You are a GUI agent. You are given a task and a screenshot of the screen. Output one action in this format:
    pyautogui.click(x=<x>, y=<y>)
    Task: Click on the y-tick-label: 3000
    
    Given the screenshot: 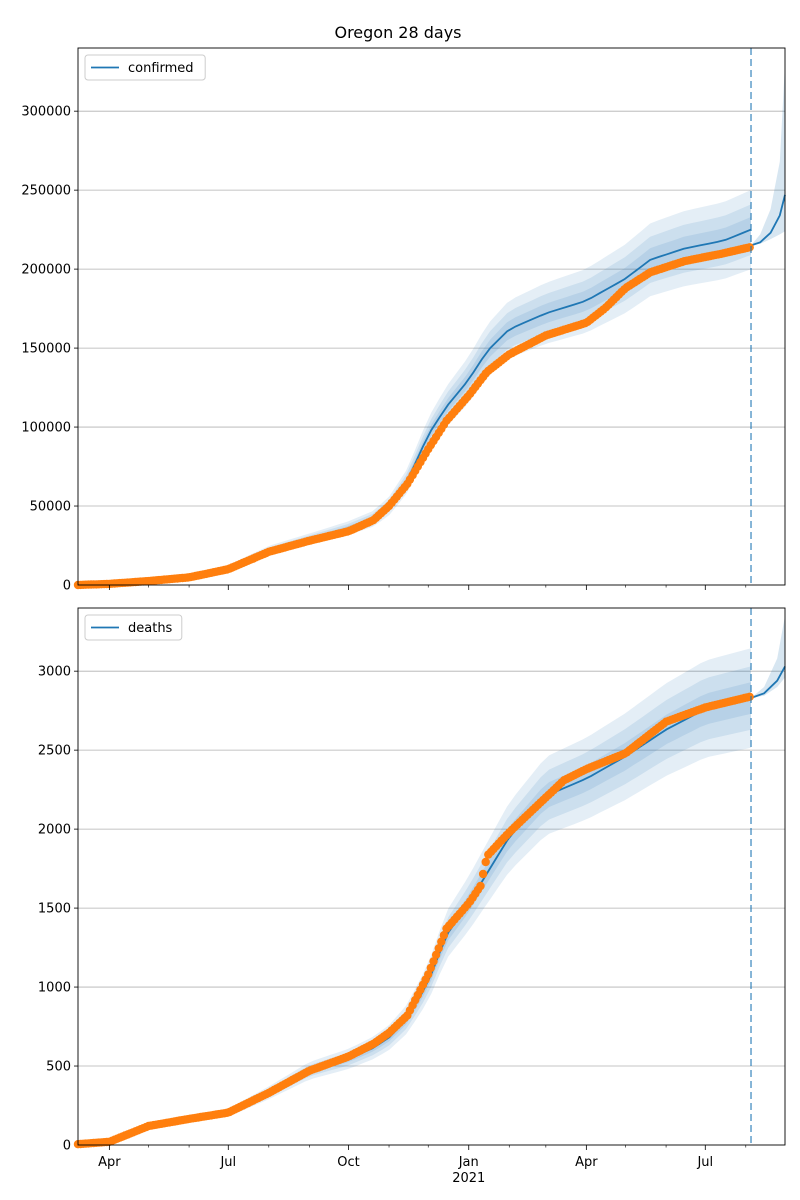 What is the action you would take?
    pyautogui.click(x=54, y=672)
    